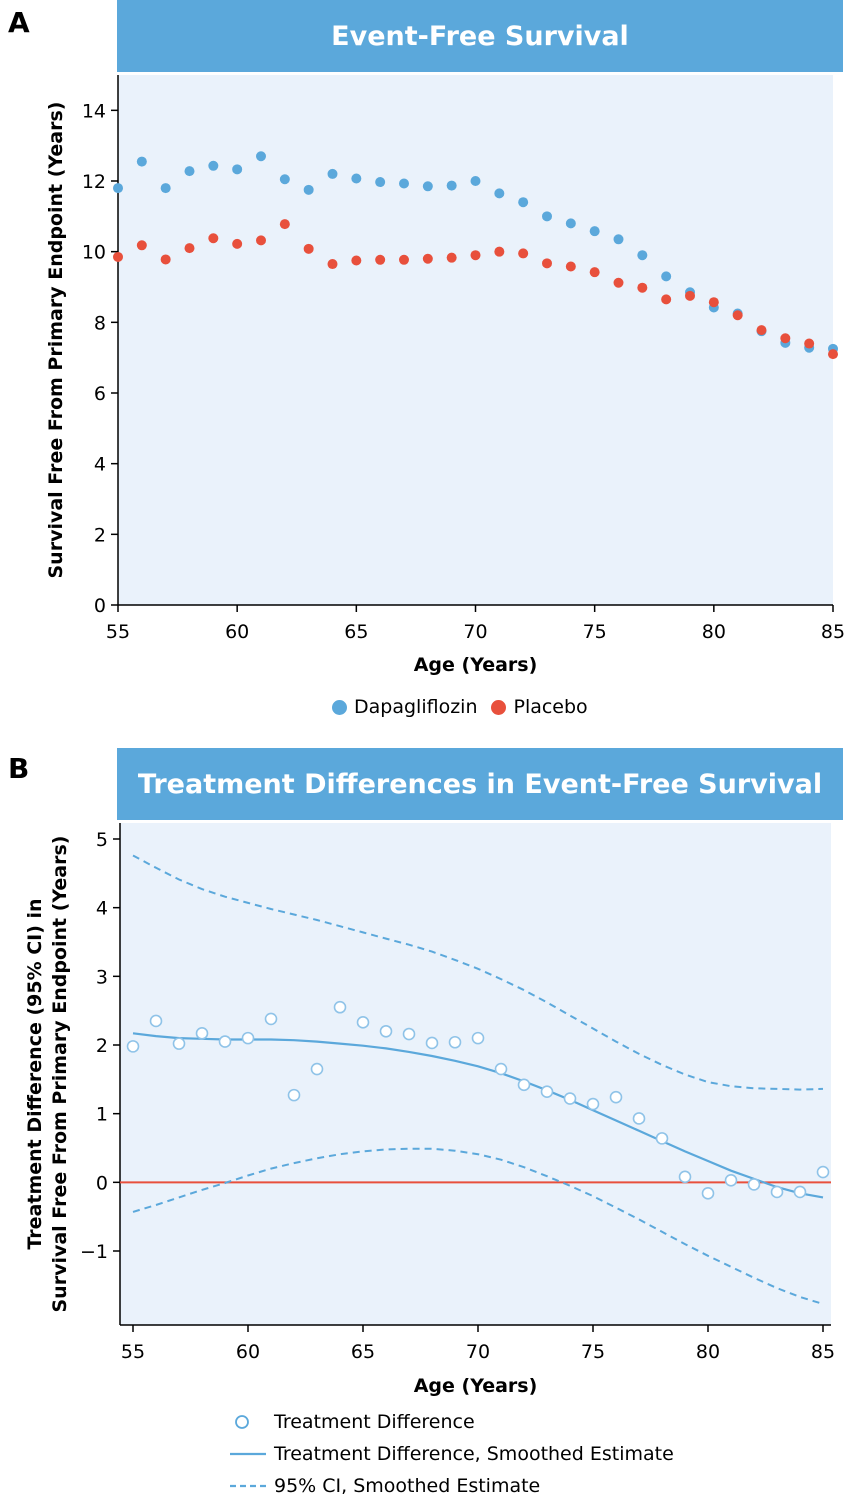 The width and height of the screenshot is (850, 1505). What do you see at coordinates (407, 1486) in the screenshot?
I see `legend-ci: 95% CI, Smoothed Estimate` at bounding box center [407, 1486].